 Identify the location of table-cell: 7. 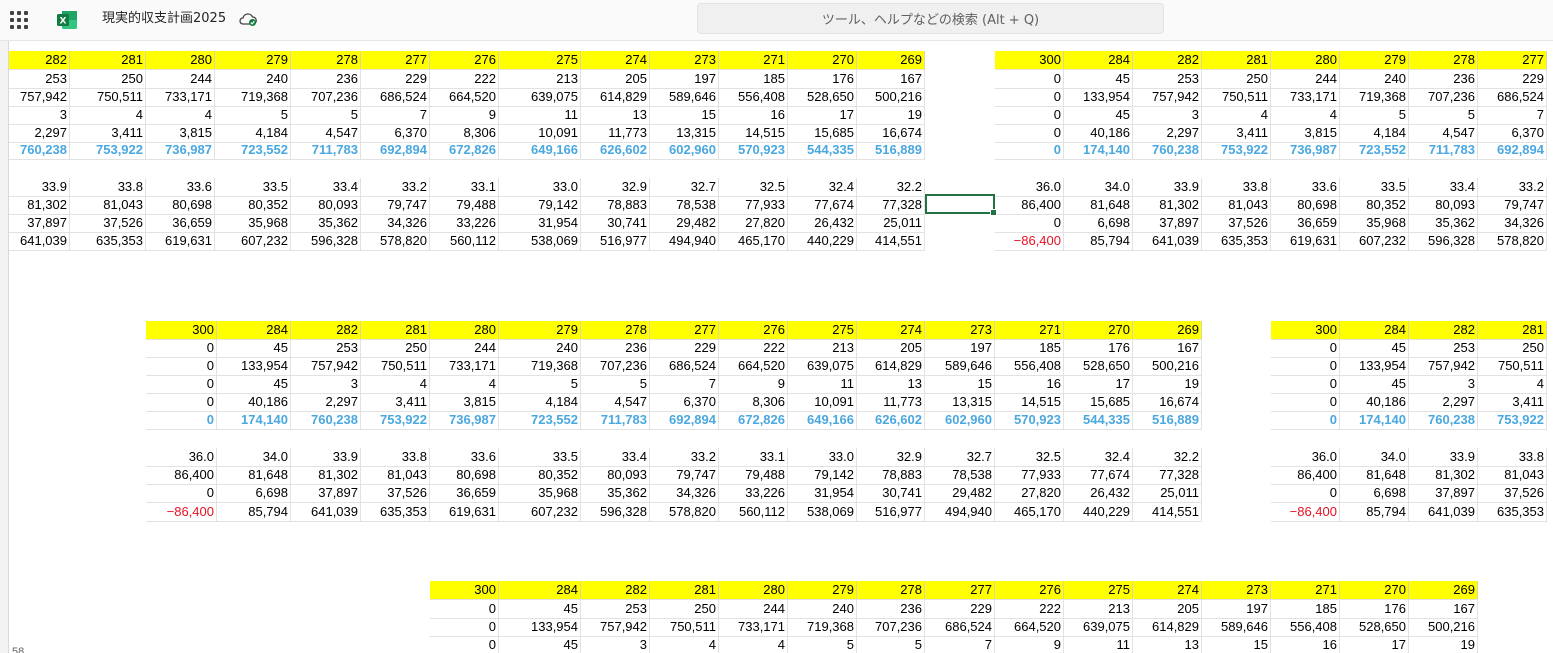
(960, 644).